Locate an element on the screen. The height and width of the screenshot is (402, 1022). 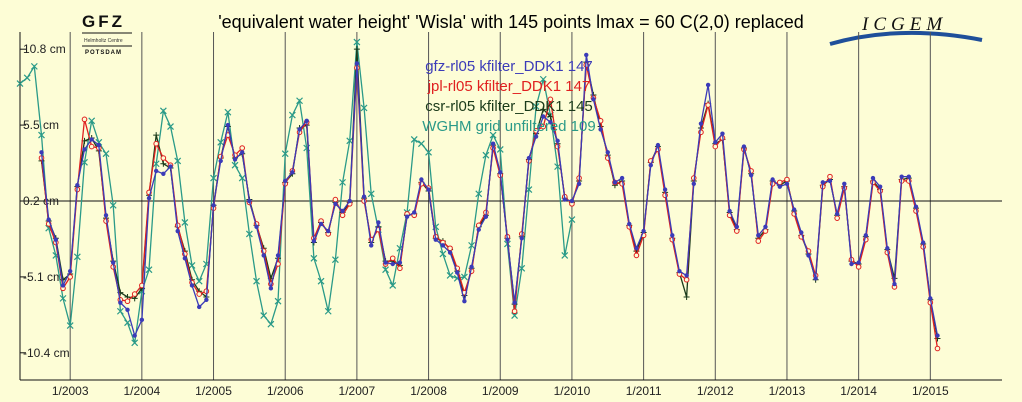
gfz-logo-text: GFZ is located at coordinates (103, 21).